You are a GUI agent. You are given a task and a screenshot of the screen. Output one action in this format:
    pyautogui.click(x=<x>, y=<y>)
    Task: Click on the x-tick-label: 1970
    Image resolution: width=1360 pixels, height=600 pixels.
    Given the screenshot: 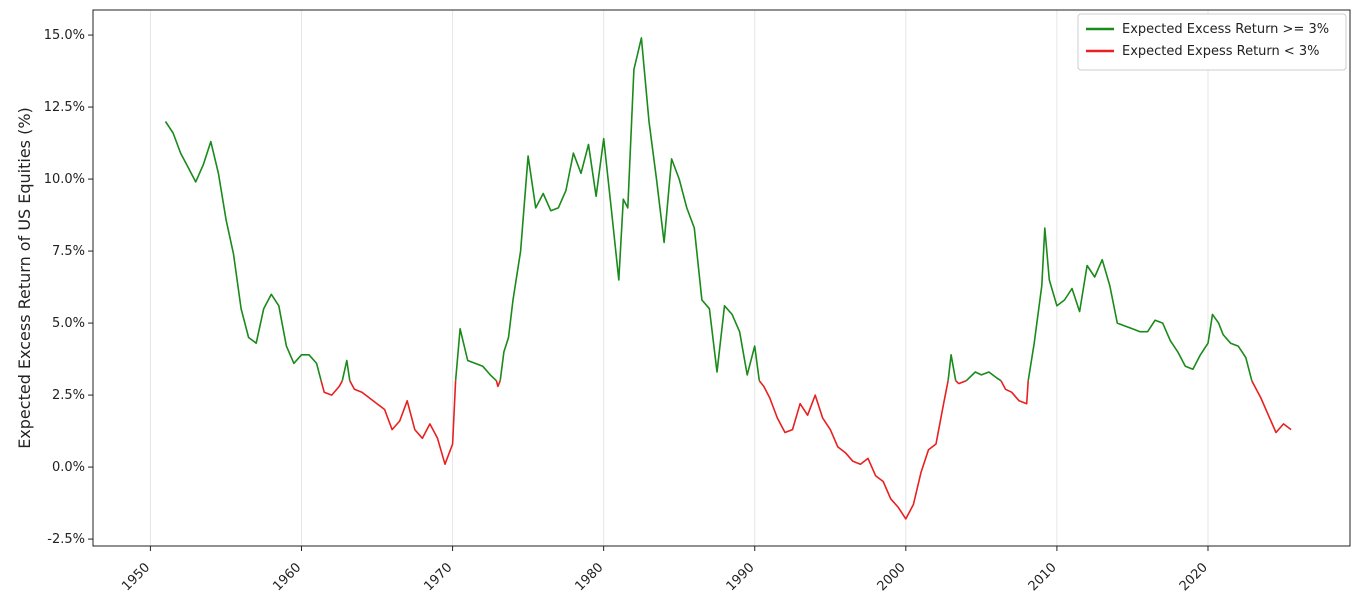 What is the action you would take?
    pyautogui.click(x=438, y=577)
    